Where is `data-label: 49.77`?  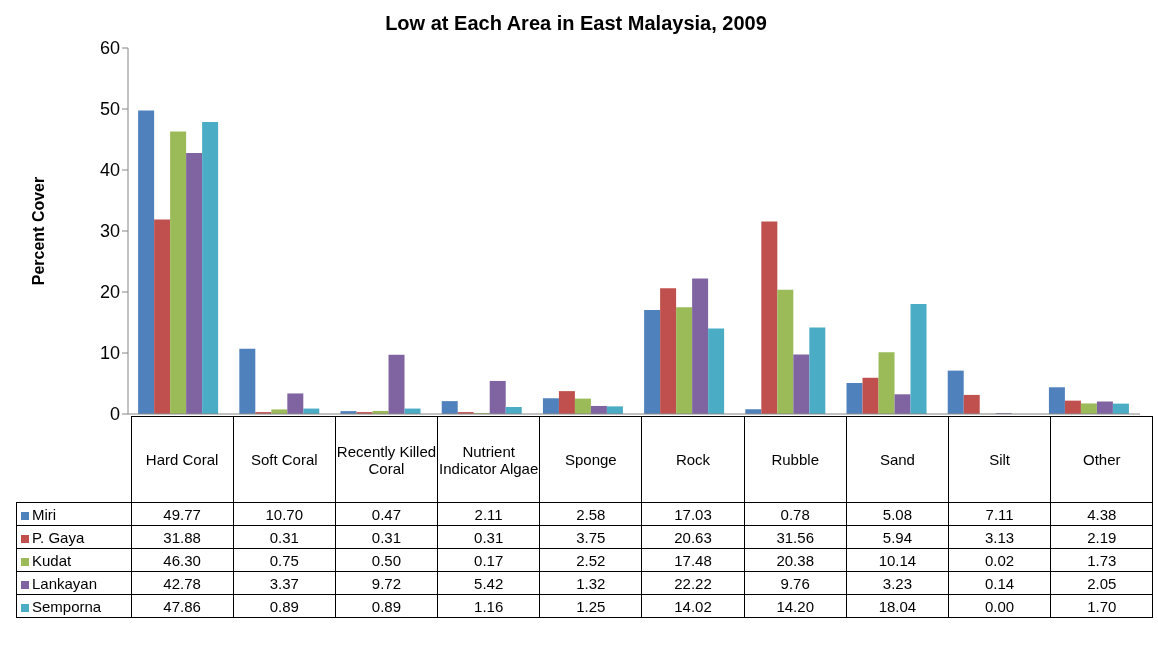
data-label: 49.77 is located at coordinates (182, 514).